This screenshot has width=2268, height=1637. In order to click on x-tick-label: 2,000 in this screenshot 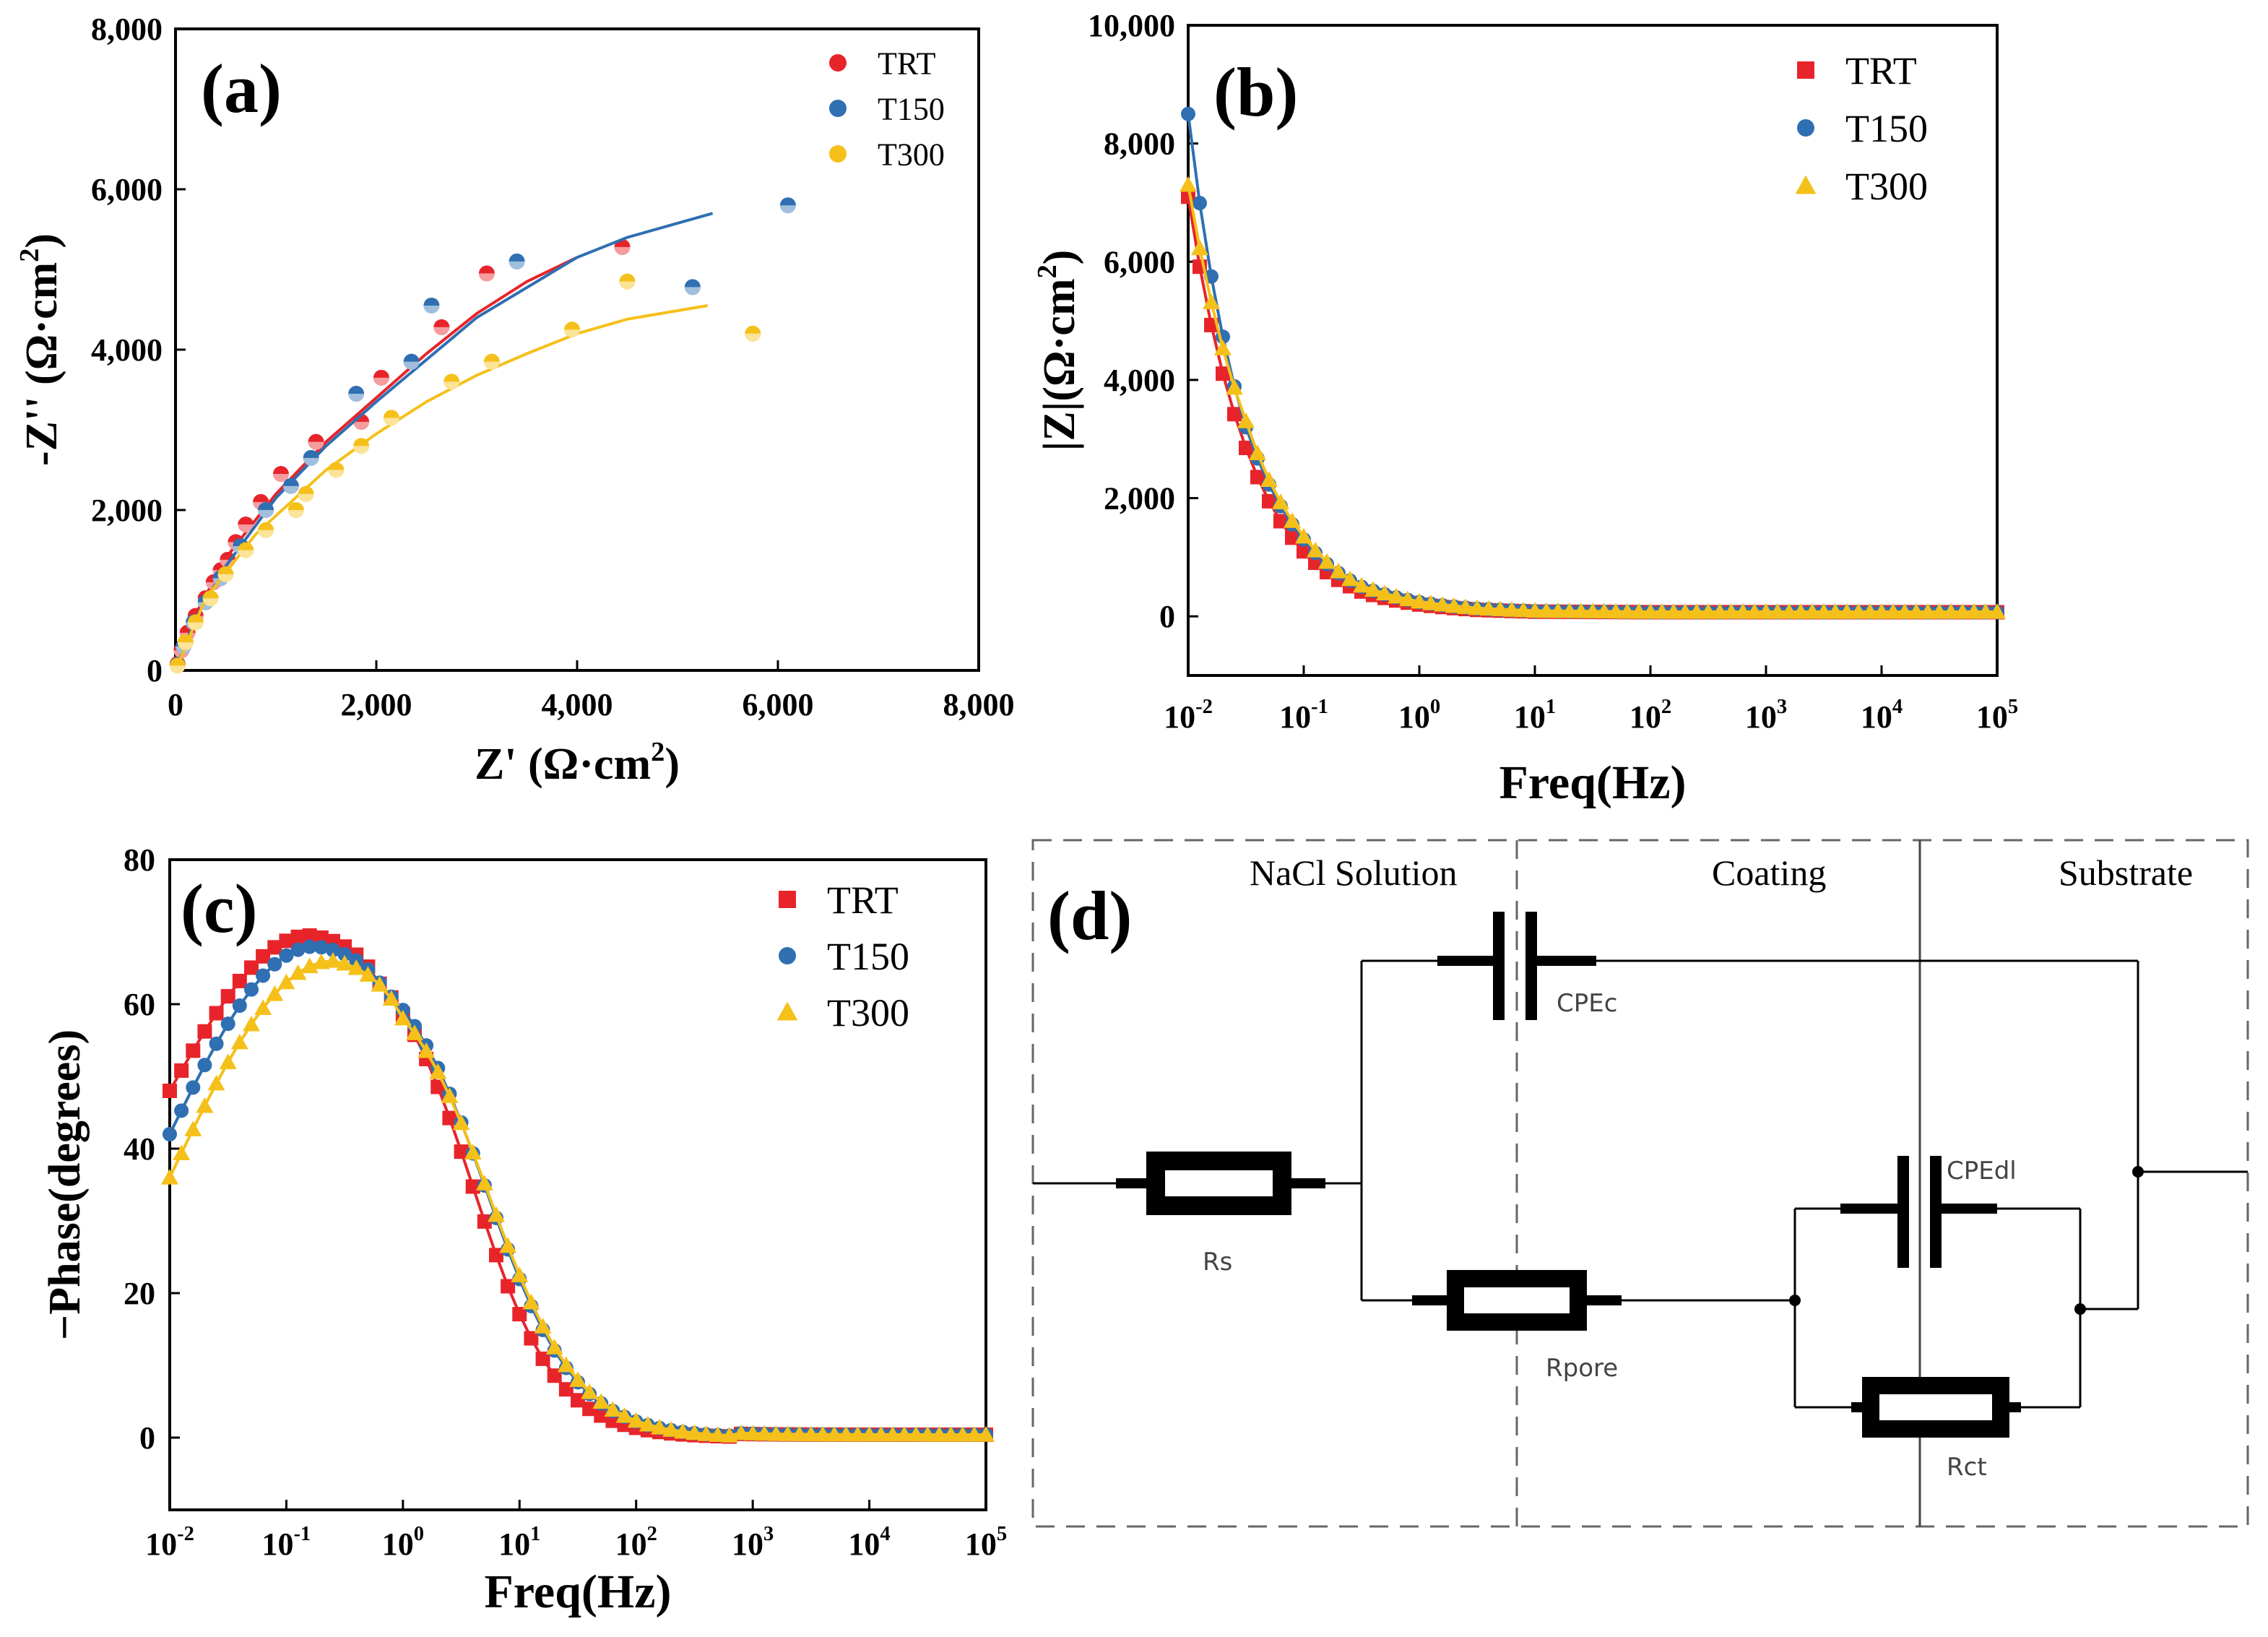, I will do `click(376, 705)`.